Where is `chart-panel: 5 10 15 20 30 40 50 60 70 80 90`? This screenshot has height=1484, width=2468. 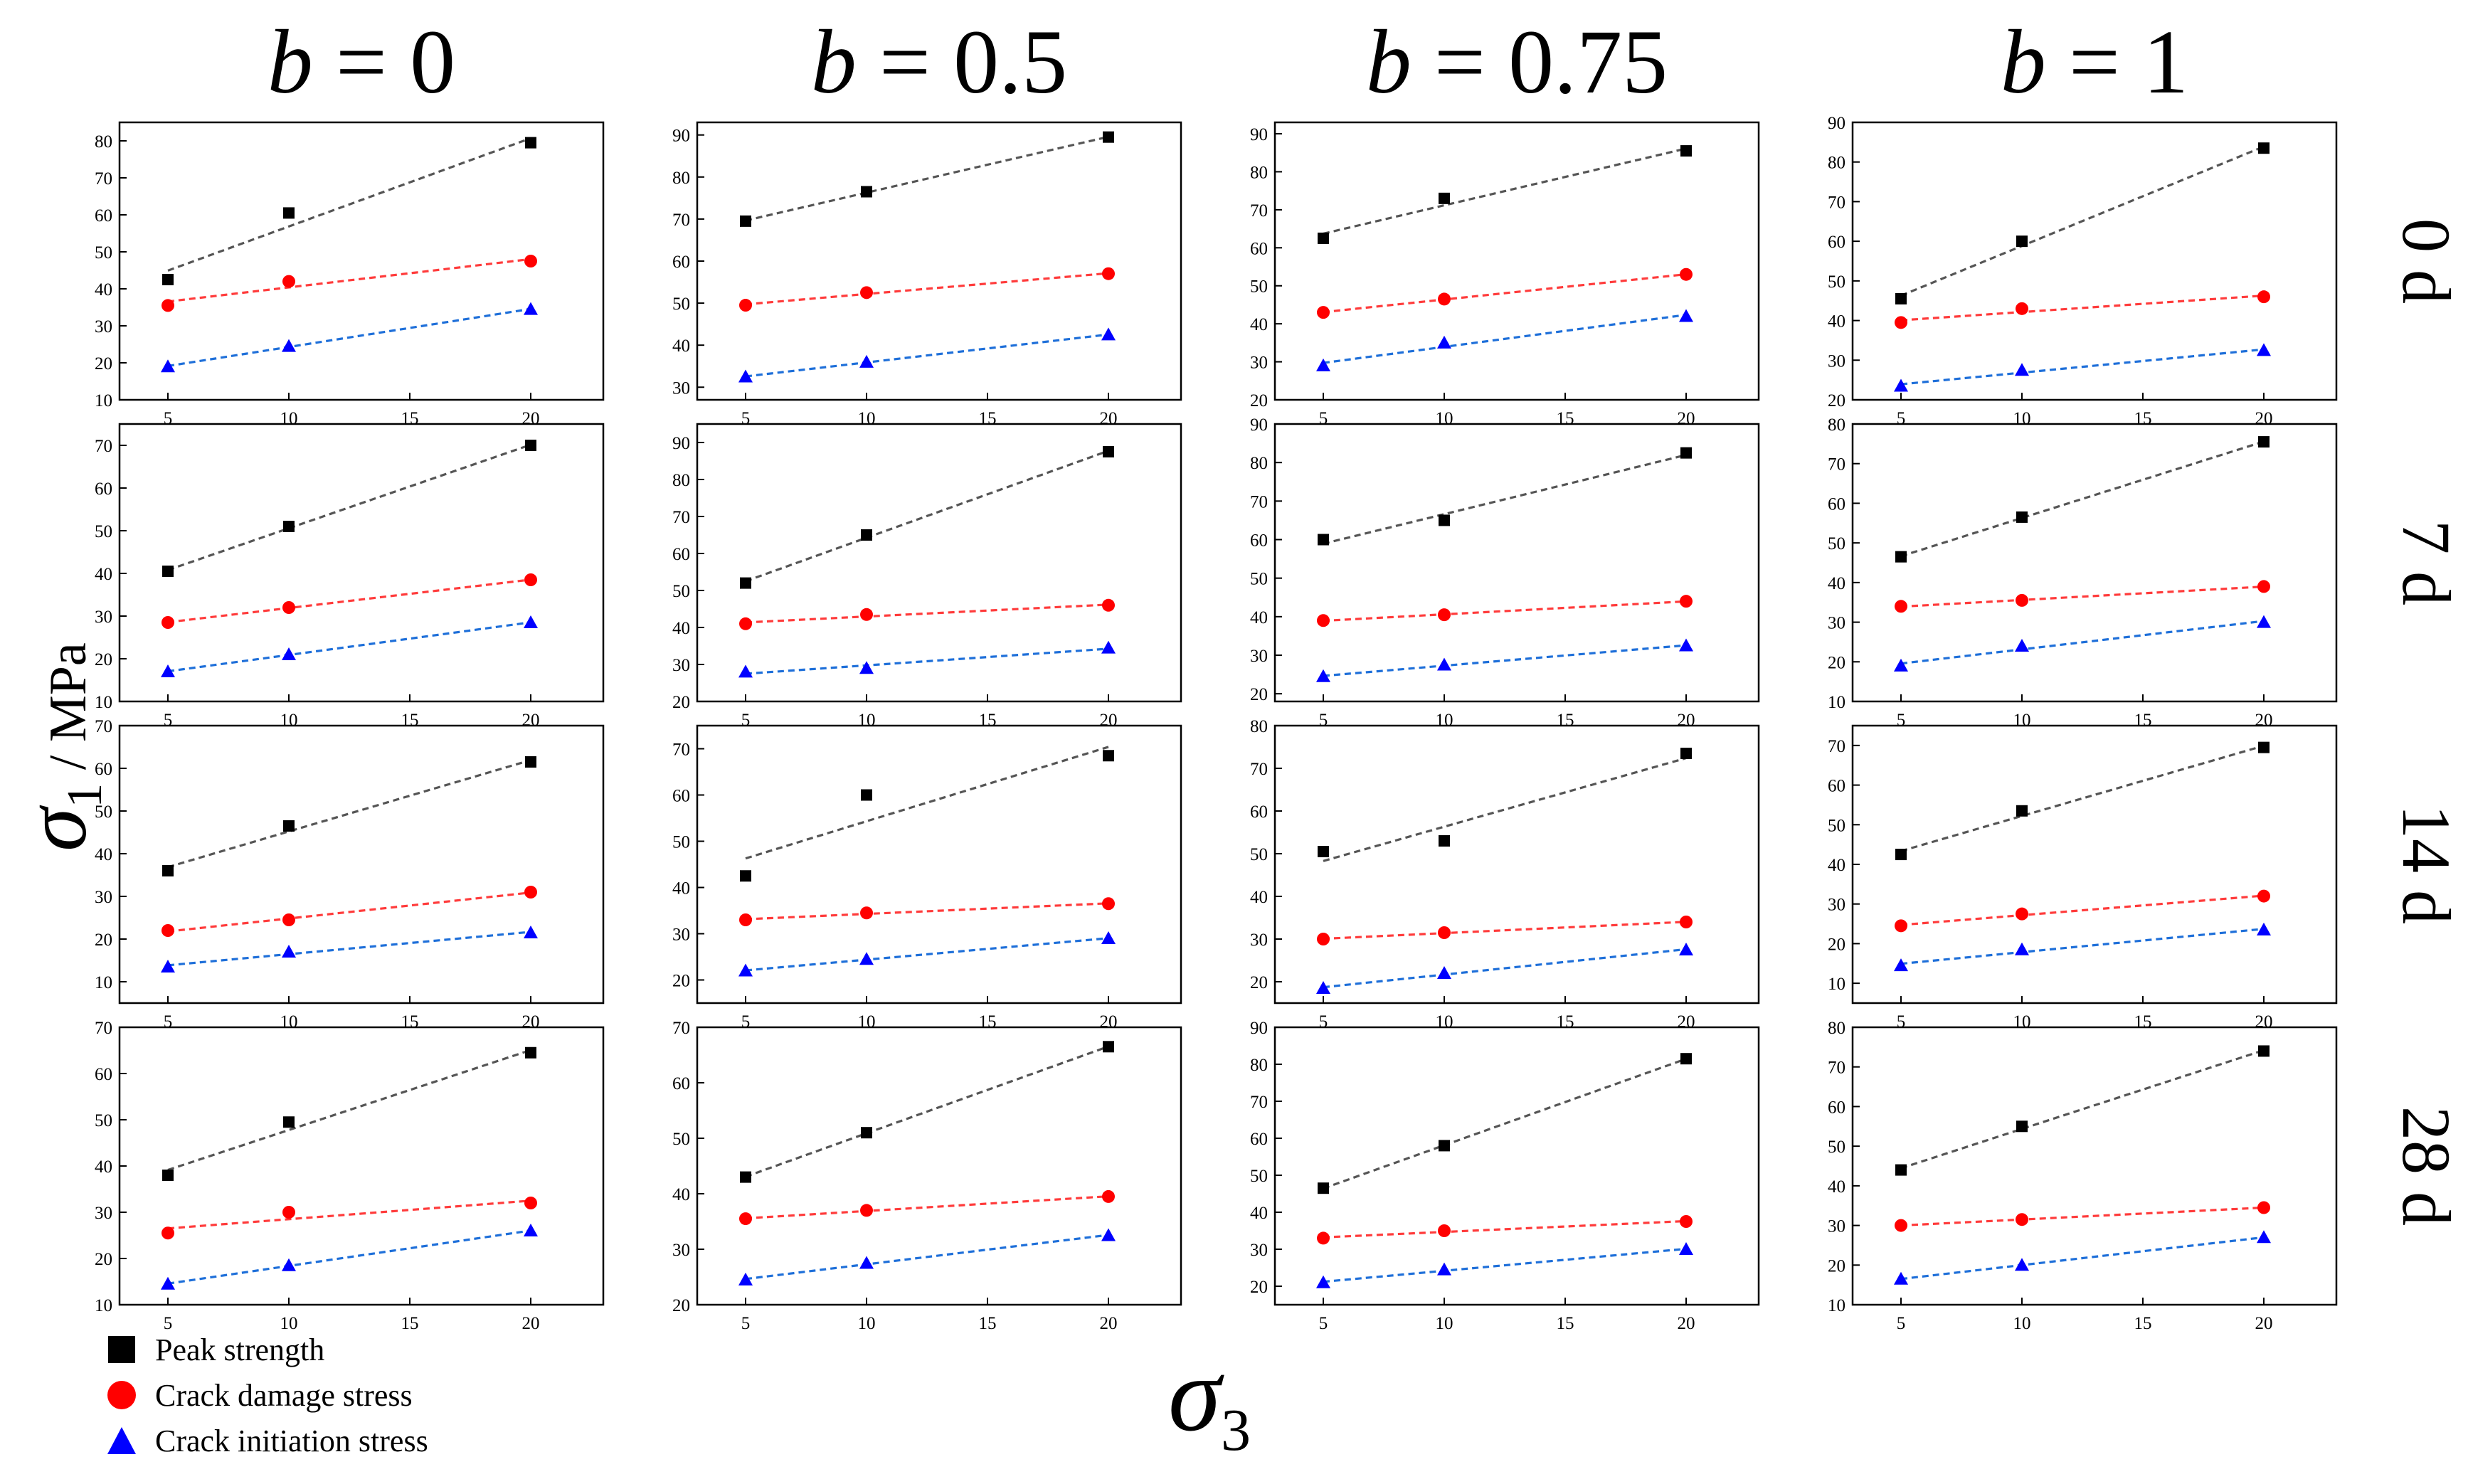
chart-panel: 5 10 15 20 30 40 50 60 70 80 90 is located at coordinates (927, 274).